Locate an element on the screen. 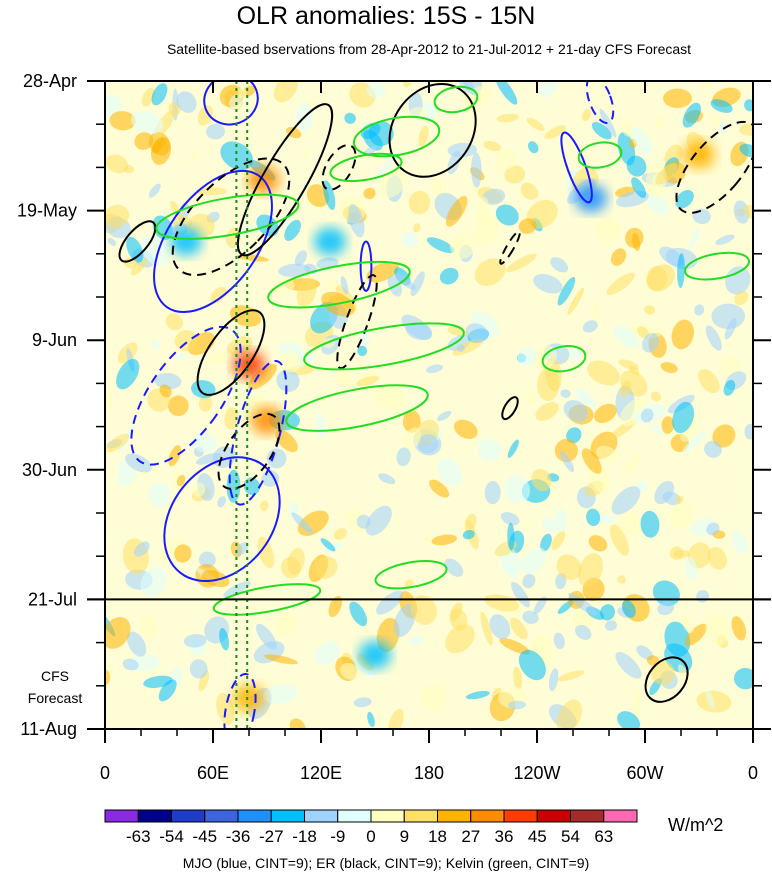 This screenshot has height=878, width=772. colorbar-label: 18 is located at coordinates (437, 836).